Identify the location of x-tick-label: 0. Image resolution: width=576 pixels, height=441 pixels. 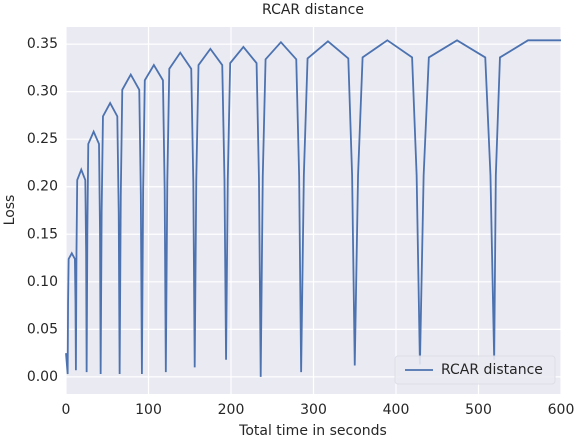
(66, 410).